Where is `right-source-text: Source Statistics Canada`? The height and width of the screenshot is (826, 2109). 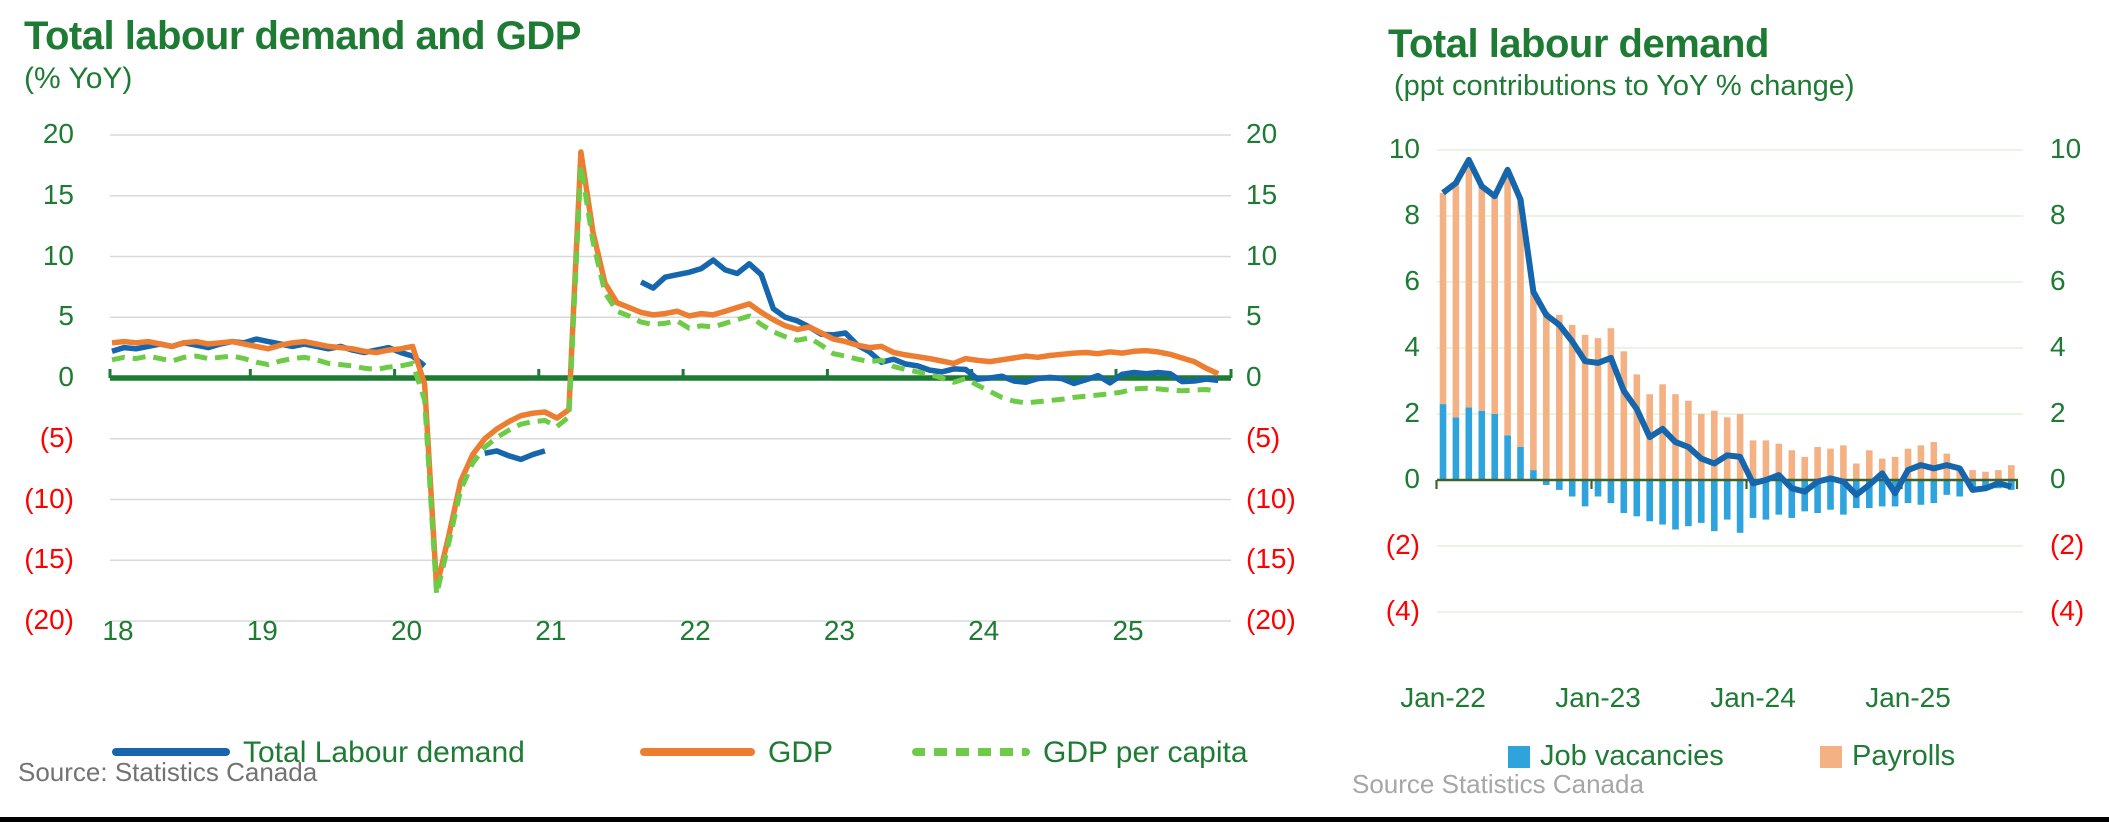
right-source-text: Source Statistics Canada is located at coordinates (1498, 784).